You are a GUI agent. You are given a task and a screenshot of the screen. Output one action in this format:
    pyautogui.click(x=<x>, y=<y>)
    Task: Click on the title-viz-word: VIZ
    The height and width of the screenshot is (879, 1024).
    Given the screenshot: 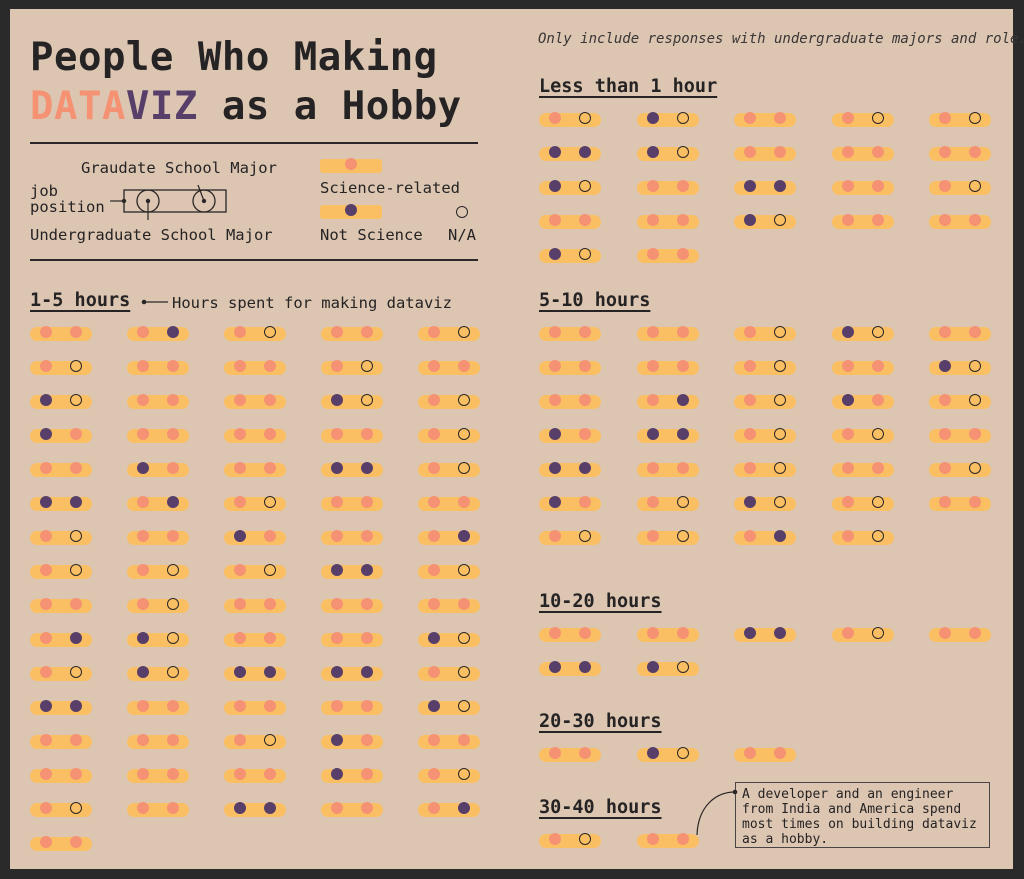 What is the action you would take?
    pyautogui.click(x=161, y=106)
    